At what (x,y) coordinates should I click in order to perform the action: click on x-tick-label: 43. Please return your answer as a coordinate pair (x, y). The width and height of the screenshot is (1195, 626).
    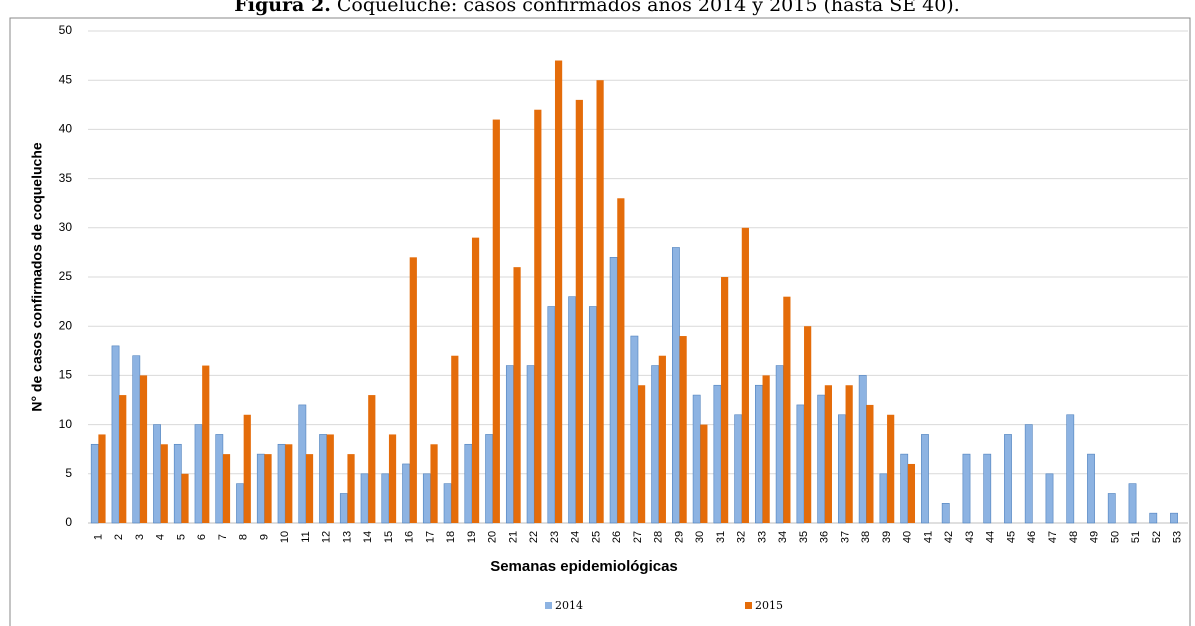
    Looking at the image, I should click on (970, 537).